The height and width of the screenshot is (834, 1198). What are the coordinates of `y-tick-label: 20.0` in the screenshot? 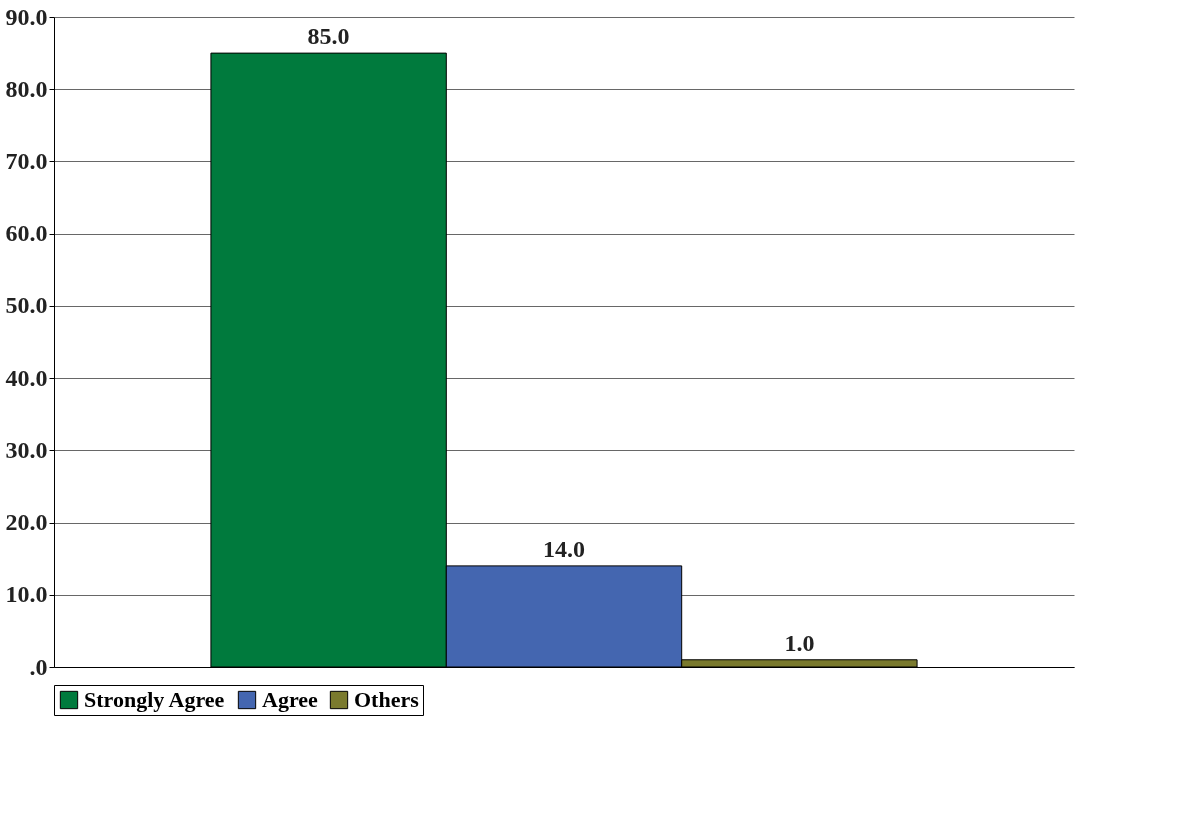 It's located at (26, 522).